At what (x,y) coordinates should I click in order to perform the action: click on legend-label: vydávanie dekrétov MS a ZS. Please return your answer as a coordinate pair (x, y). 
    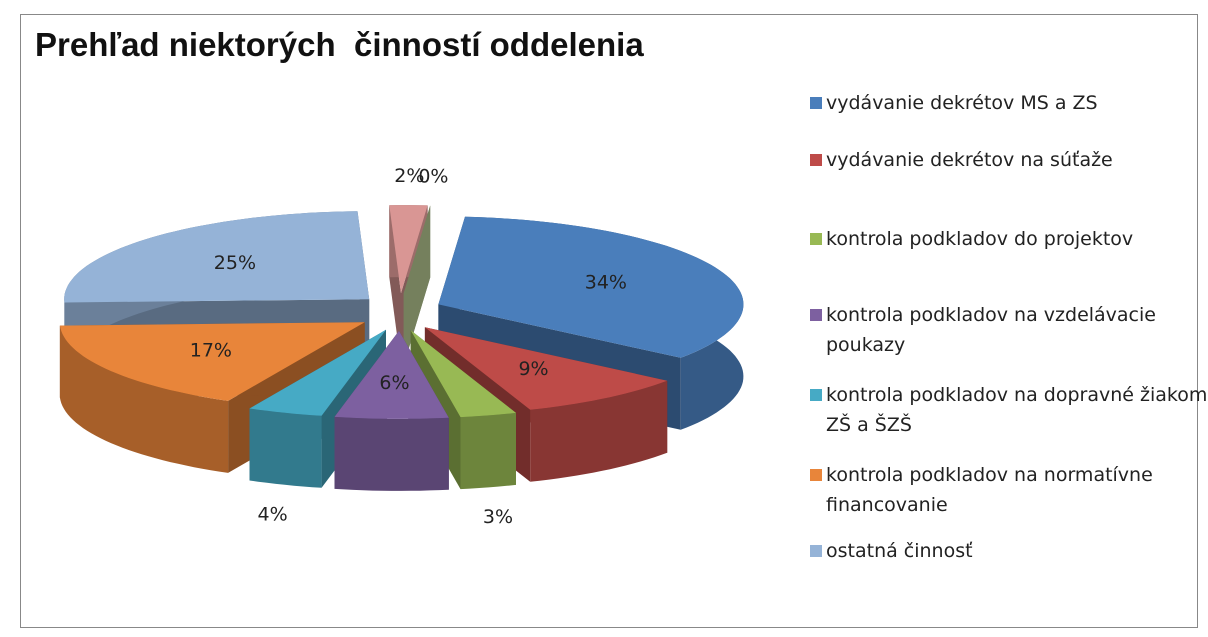
    Looking at the image, I should click on (962, 103).